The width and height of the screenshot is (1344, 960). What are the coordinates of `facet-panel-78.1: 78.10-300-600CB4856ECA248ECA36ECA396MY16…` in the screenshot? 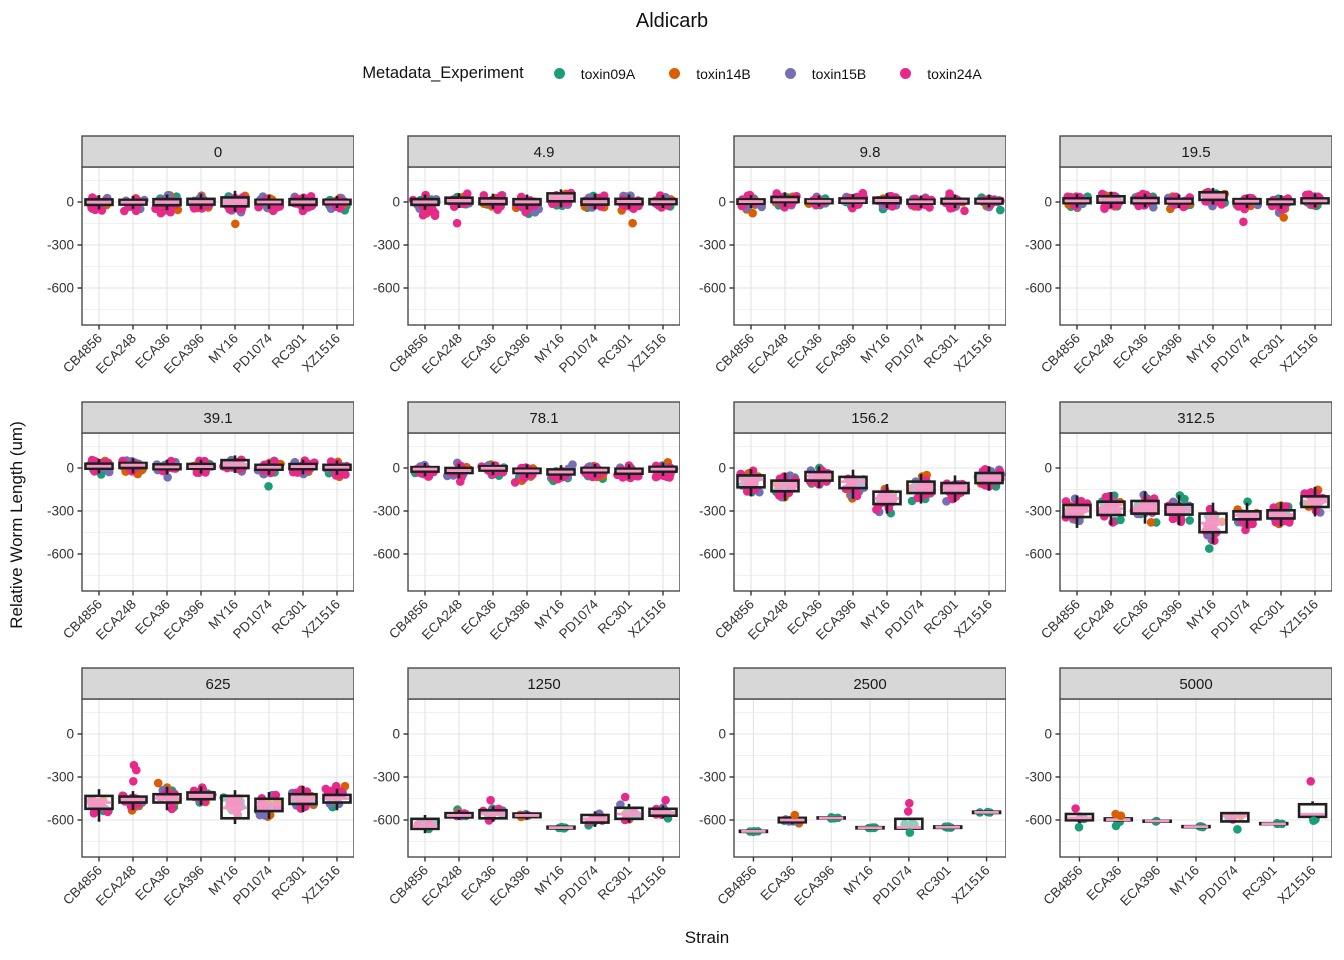 It's located at (526, 522).